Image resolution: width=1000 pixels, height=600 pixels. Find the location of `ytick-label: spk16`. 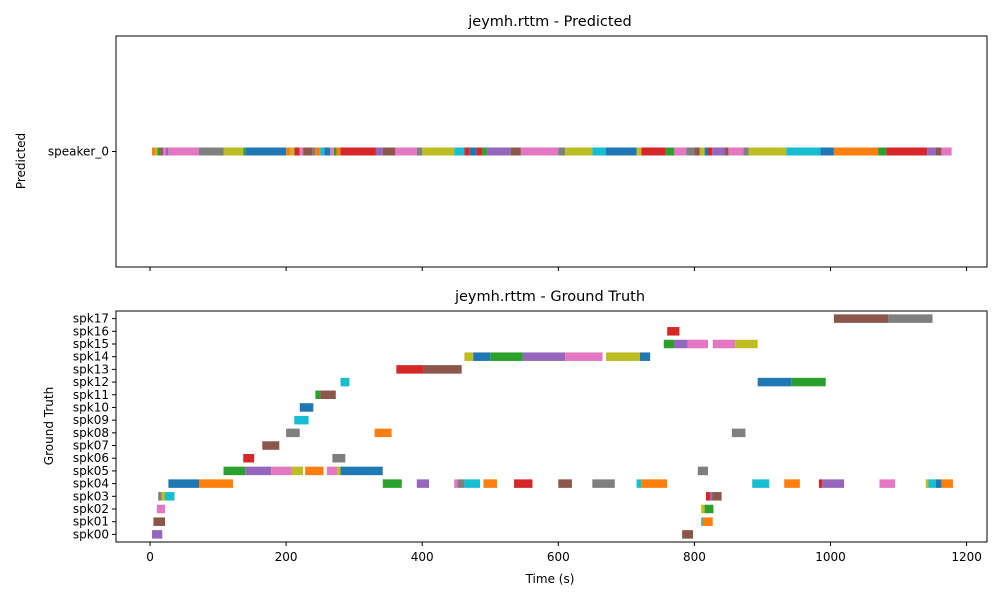

ytick-label: spk16 is located at coordinates (91, 331).